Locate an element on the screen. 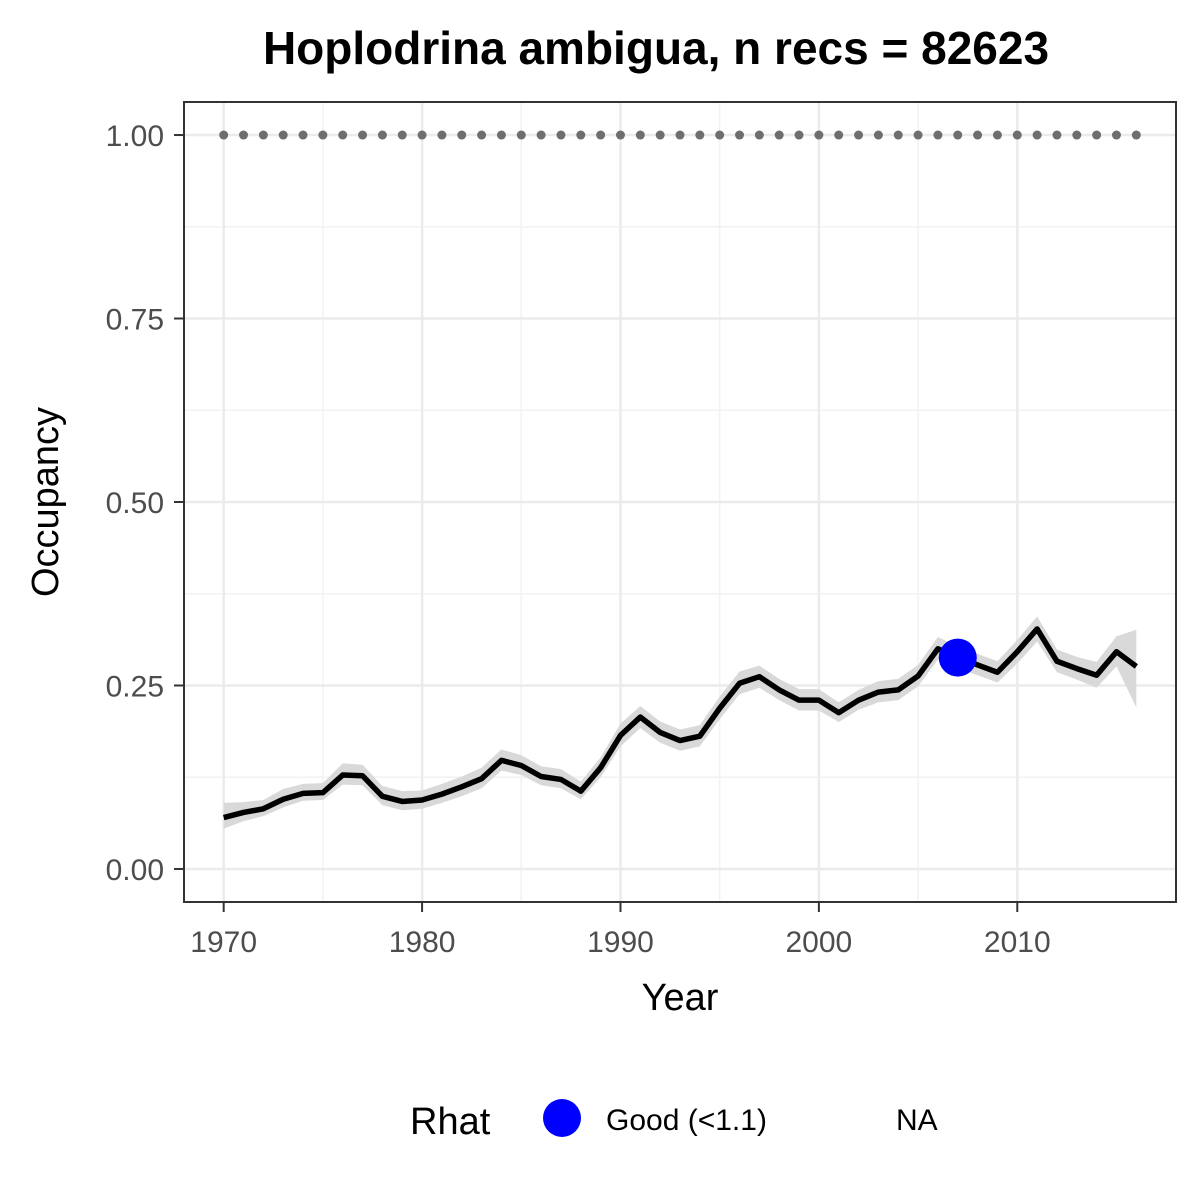  y-axis: 0.00 0.25 0.50 0.75 1.00 is located at coordinates (145, 503).